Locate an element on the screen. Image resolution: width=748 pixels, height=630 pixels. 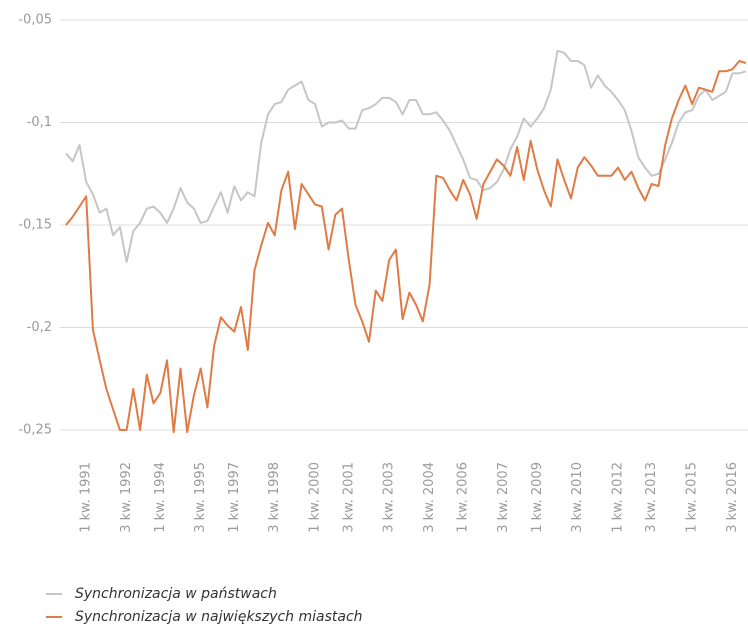
y-tick-label: -0,2 is located at coordinates (39, 327).